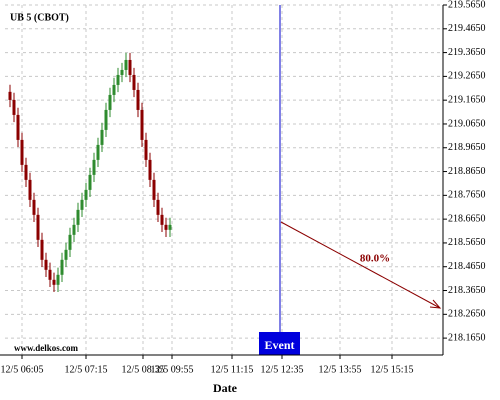  I want to click on y-tick-label: 219.5650, so click(467, 5).